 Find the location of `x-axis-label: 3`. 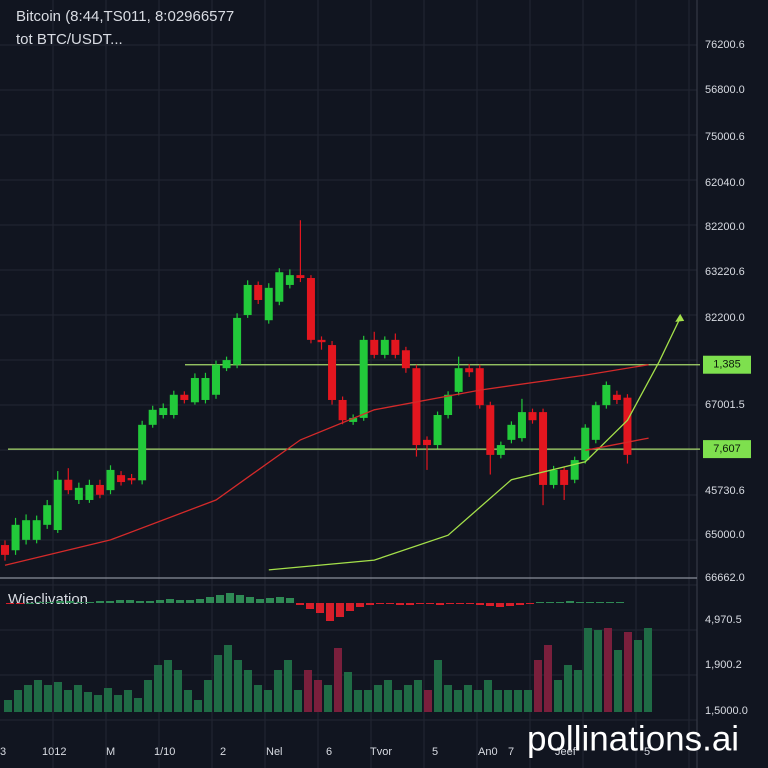

x-axis-label: 3 is located at coordinates (3, 752).